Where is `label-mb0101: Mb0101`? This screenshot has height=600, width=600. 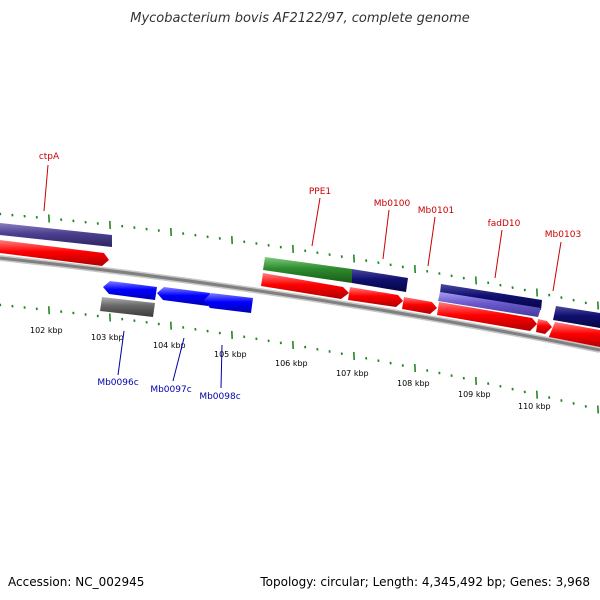 label-mb0101: Mb0101 is located at coordinates (436, 211).